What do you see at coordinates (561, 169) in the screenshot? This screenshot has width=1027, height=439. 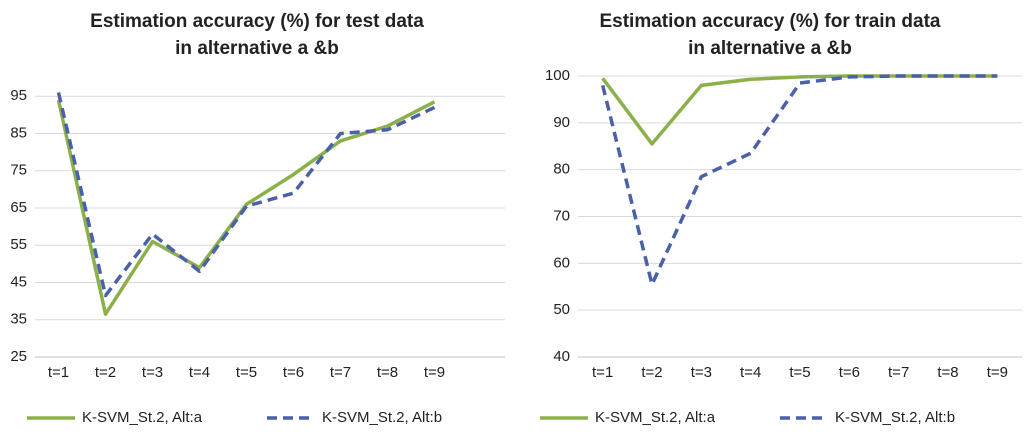 I see `y-tick-label: 80` at bounding box center [561, 169].